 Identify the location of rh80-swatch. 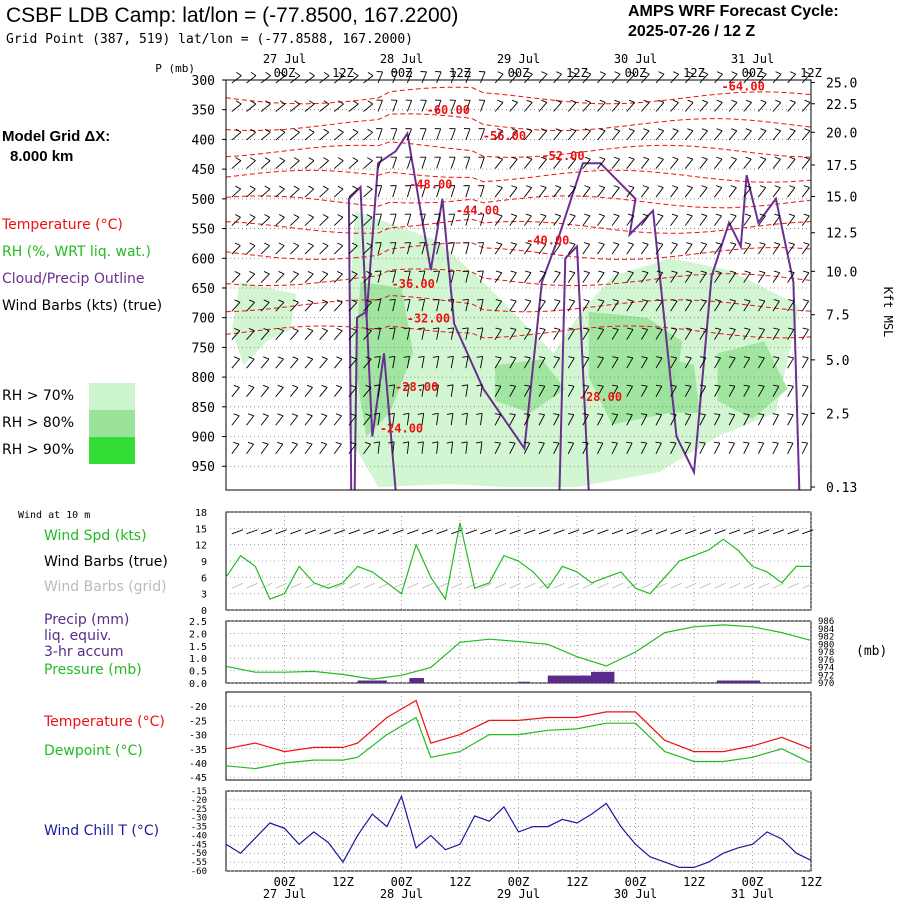
(112, 423).